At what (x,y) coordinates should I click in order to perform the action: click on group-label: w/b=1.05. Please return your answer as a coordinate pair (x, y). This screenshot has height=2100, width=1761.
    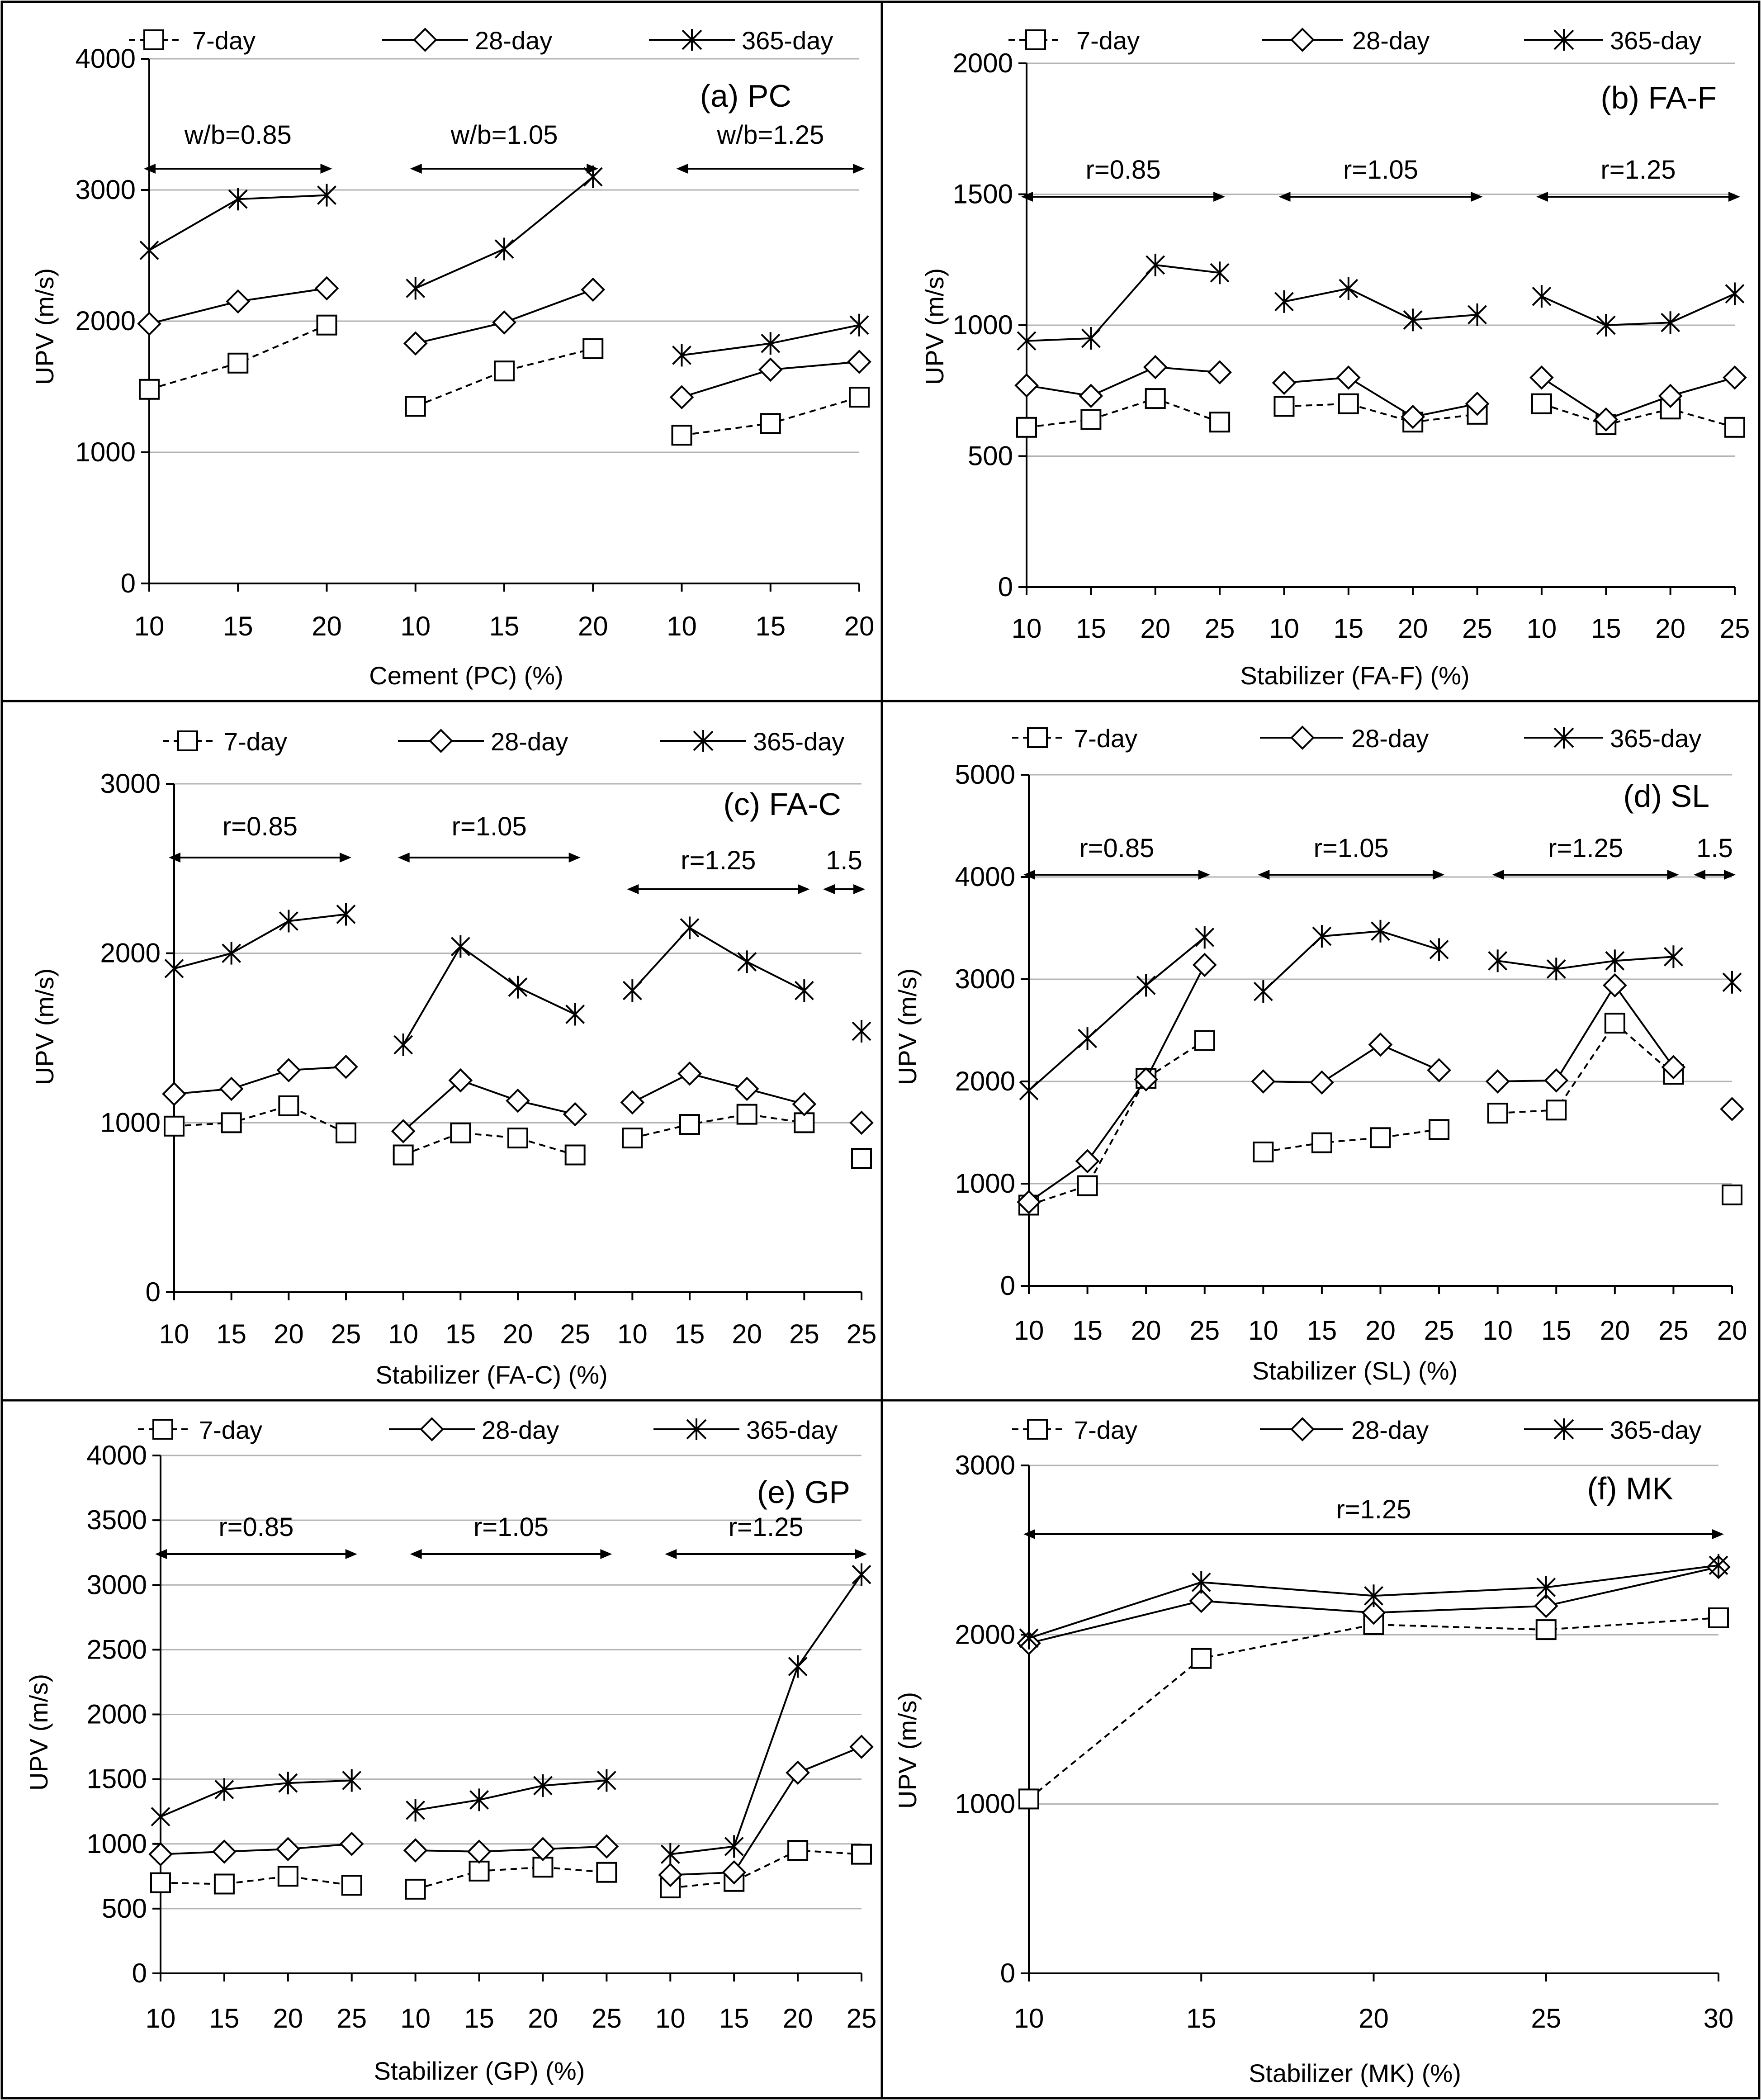
    Looking at the image, I should click on (504, 135).